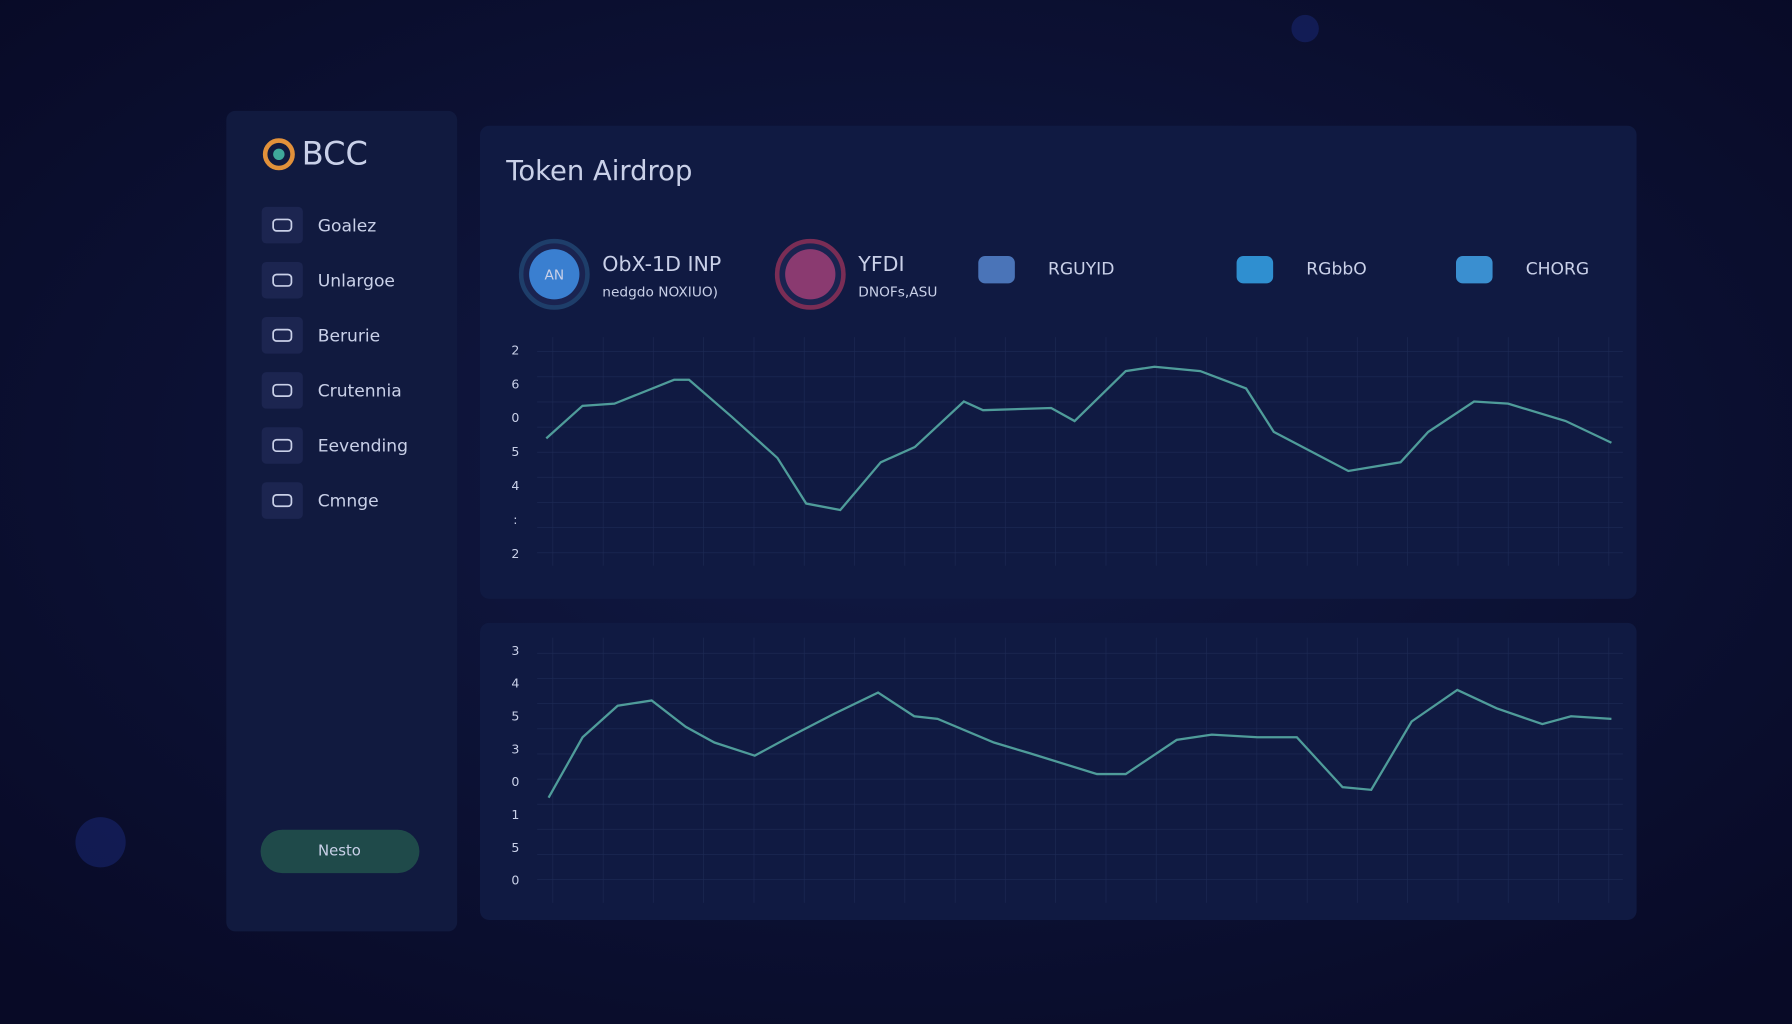 The image size is (1792, 1024). Describe the element at coordinates (660, 293) in the screenshot. I see `token-sub: nedgdo NOXIUO)` at that location.